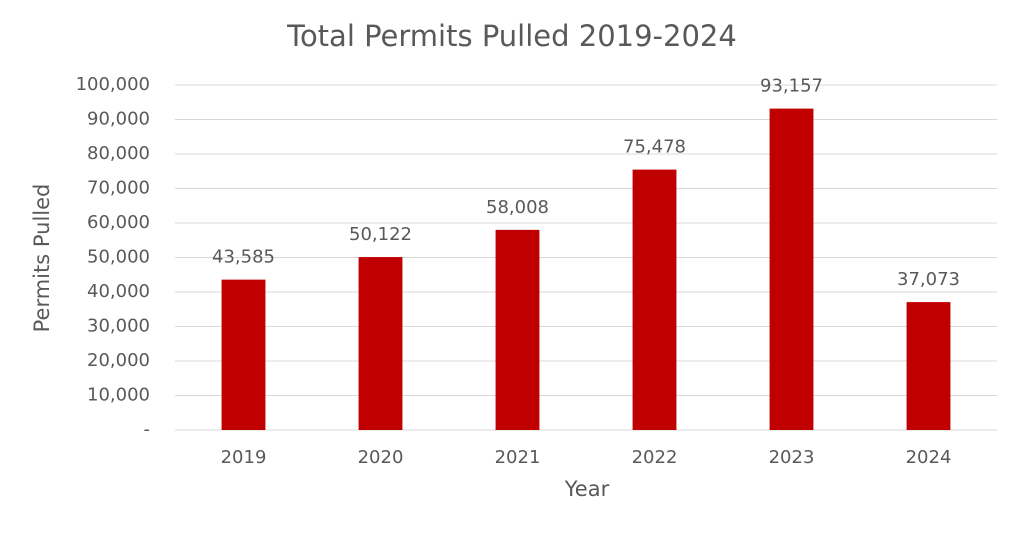 The height and width of the screenshot is (533, 1024). Describe the element at coordinates (118, 360) in the screenshot. I see `y-tick-label: 20,000` at that location.